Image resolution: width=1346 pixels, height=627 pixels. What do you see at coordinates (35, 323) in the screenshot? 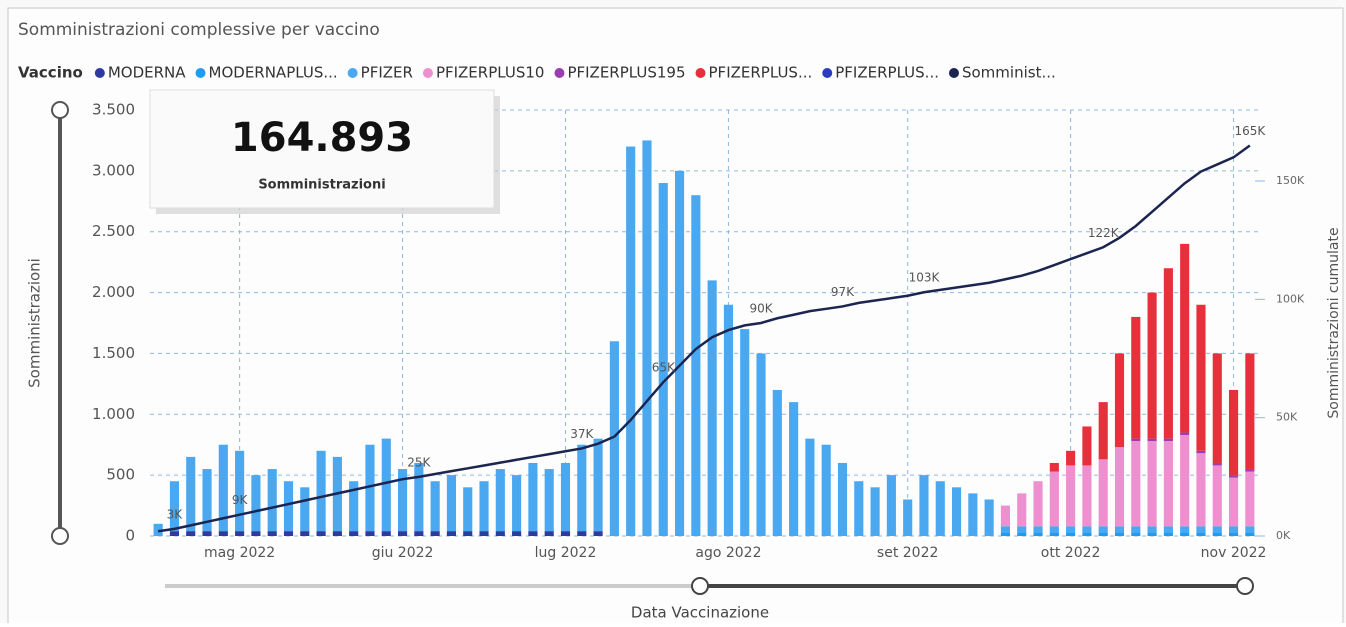
I see `y-axis-title: Somministrazioni` at bounding box center [35, 323].